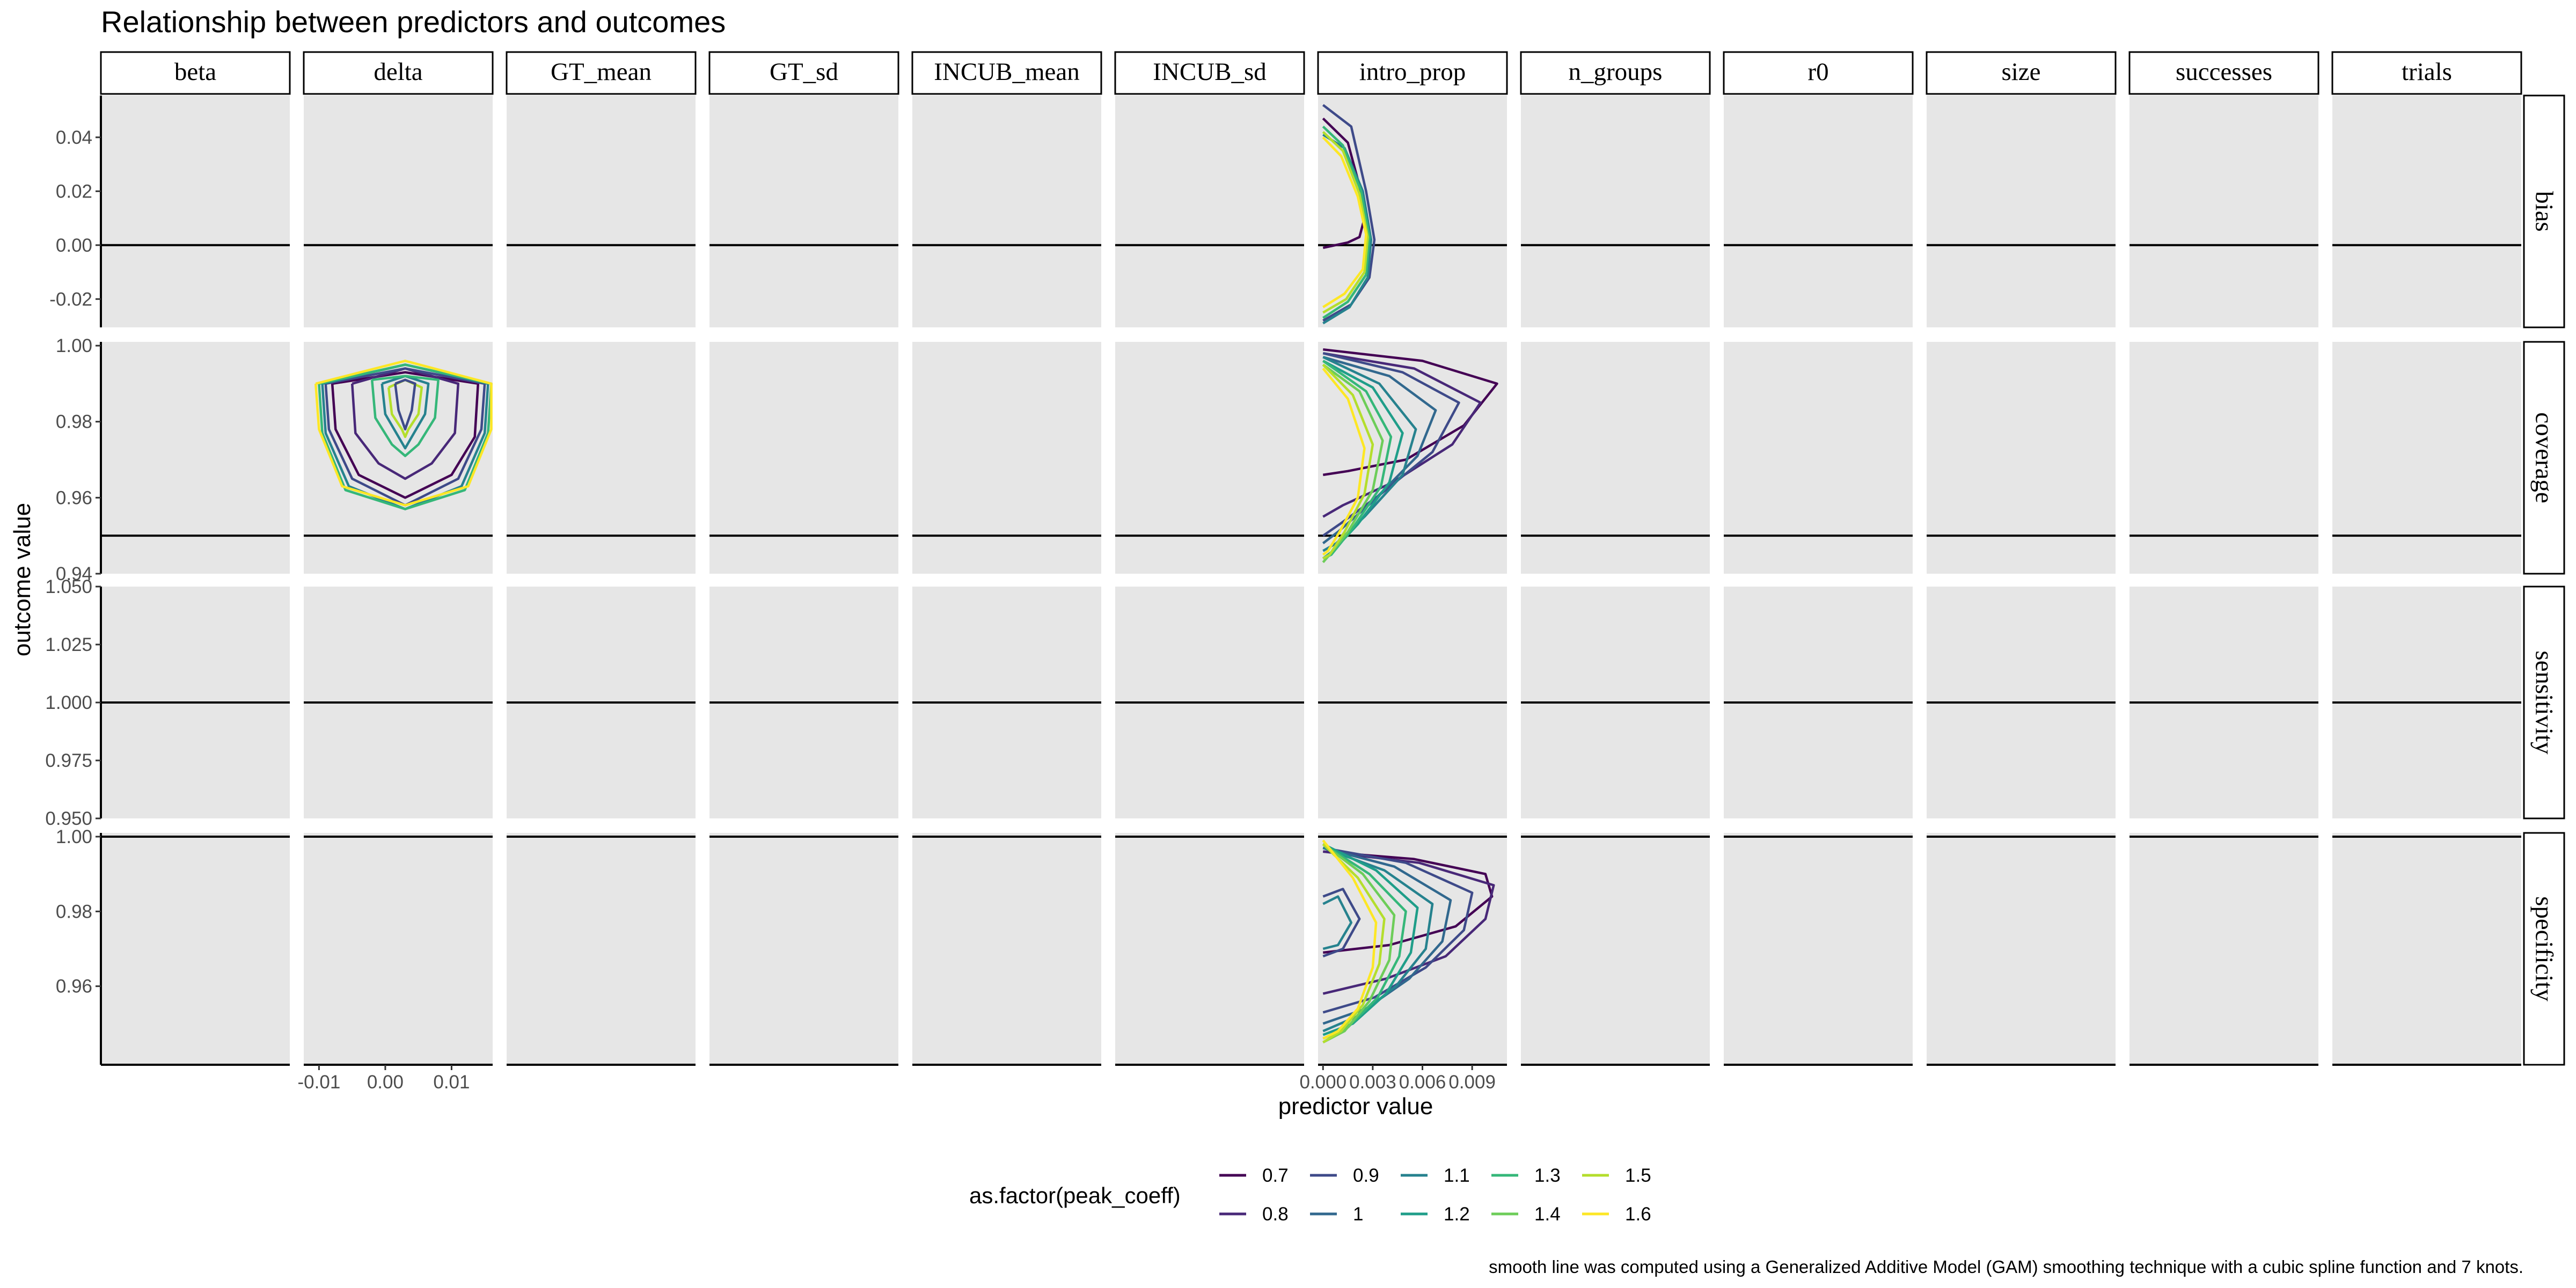 This screenshot has width=2576, height=1288. I want to click on series-line-intro-prop-specificity-0.8, so click(1408, 922).